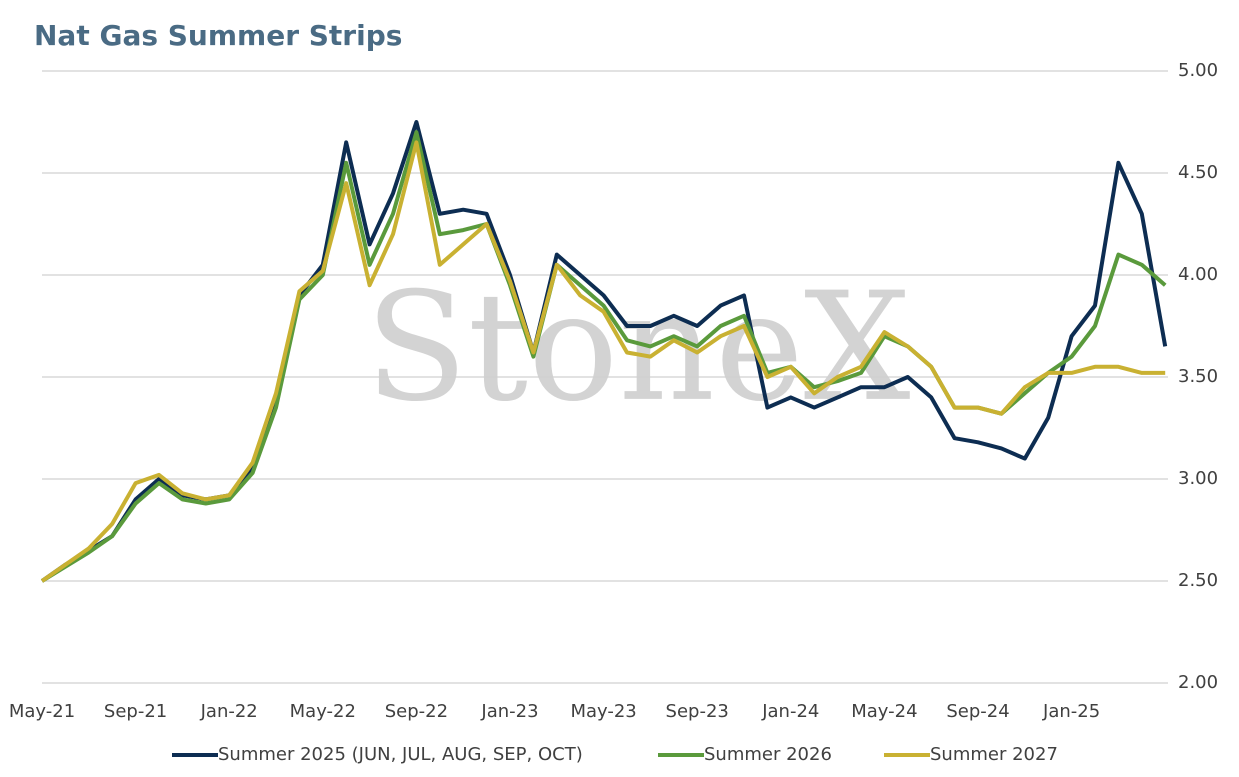 Image resolution: width=1239 pixels, height=777 pixels. Describe the element at coordinates (42, 711) in the screenshot. I see `x-tick-label: May-21` at that location.